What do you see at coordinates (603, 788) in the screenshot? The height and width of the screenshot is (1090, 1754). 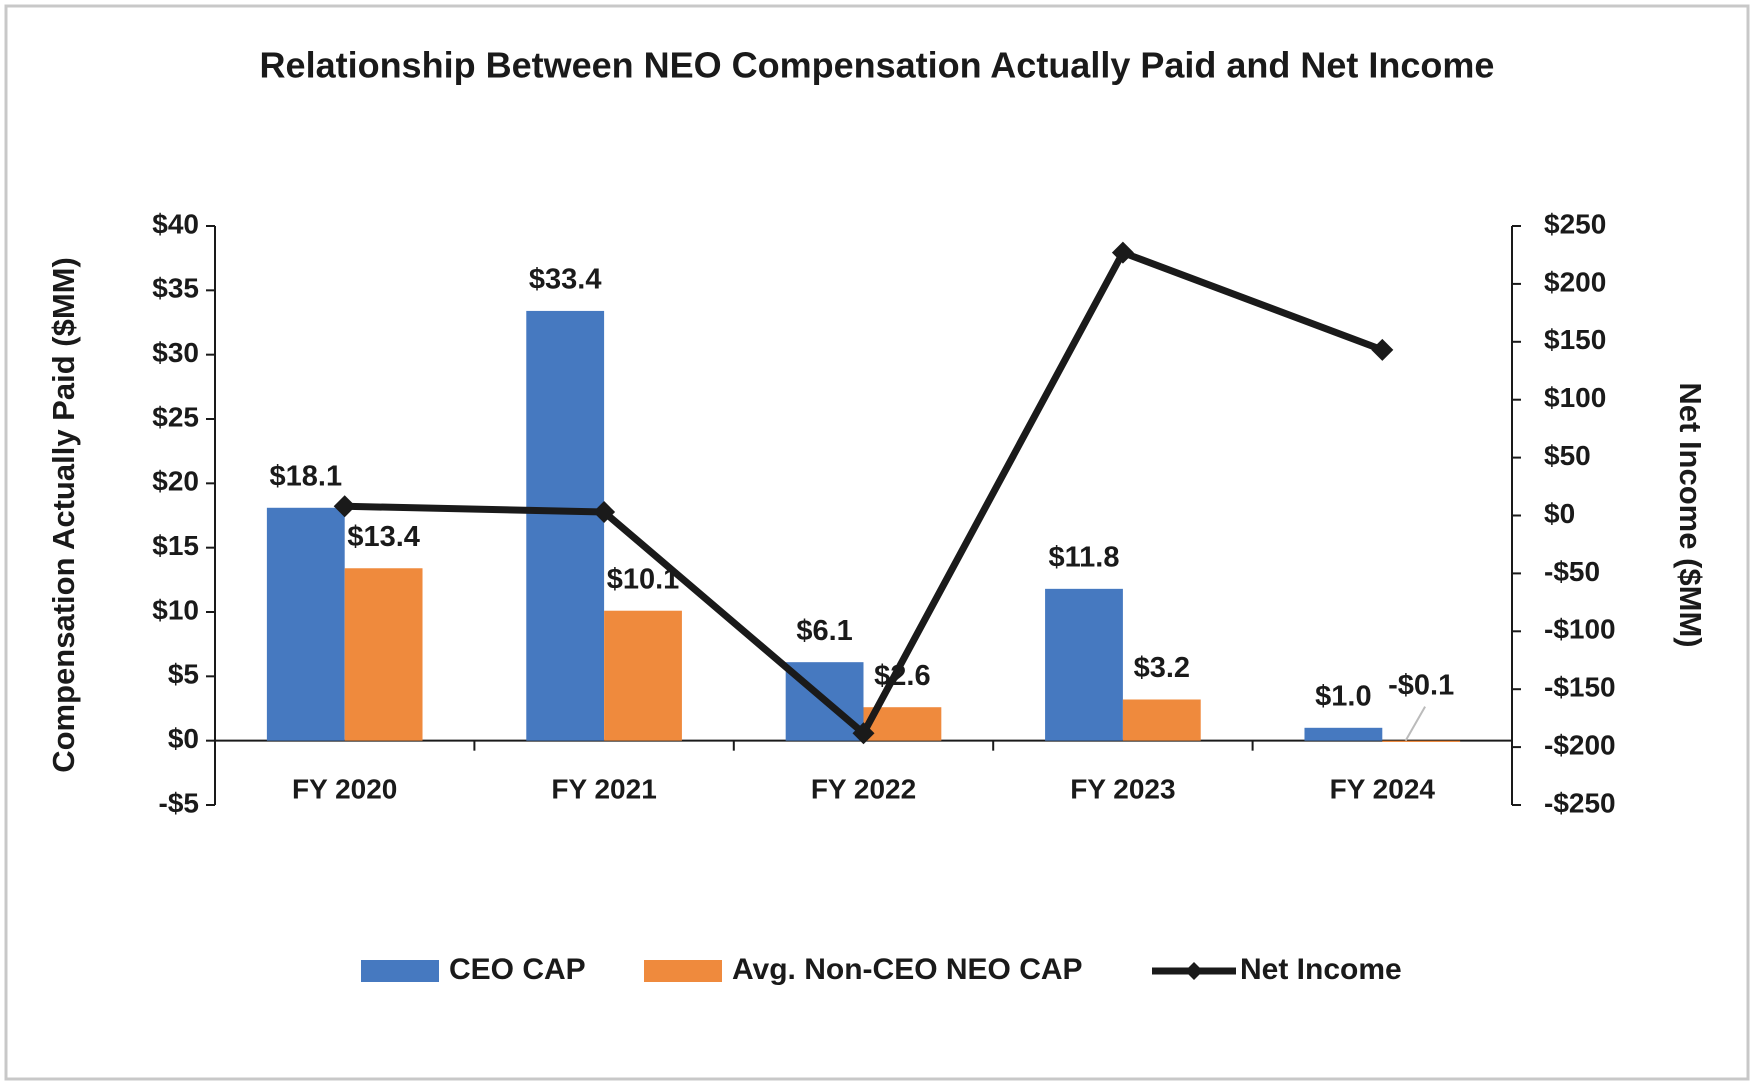 I see `x-tick-label: FY 2021` at bounding box center [603, 788].